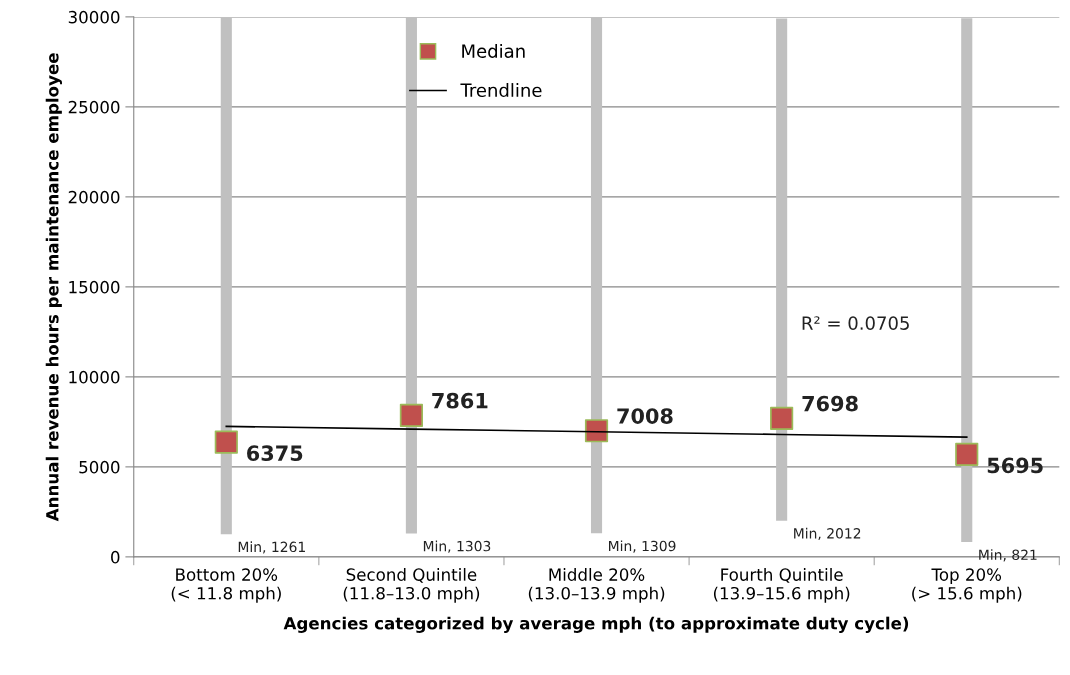 The width and height of the screenshot is (1070, 675). What do you see at coordinates (275, 453) in the screenshot?
I see `data-label: 6375` at bounding box center [275, 453].